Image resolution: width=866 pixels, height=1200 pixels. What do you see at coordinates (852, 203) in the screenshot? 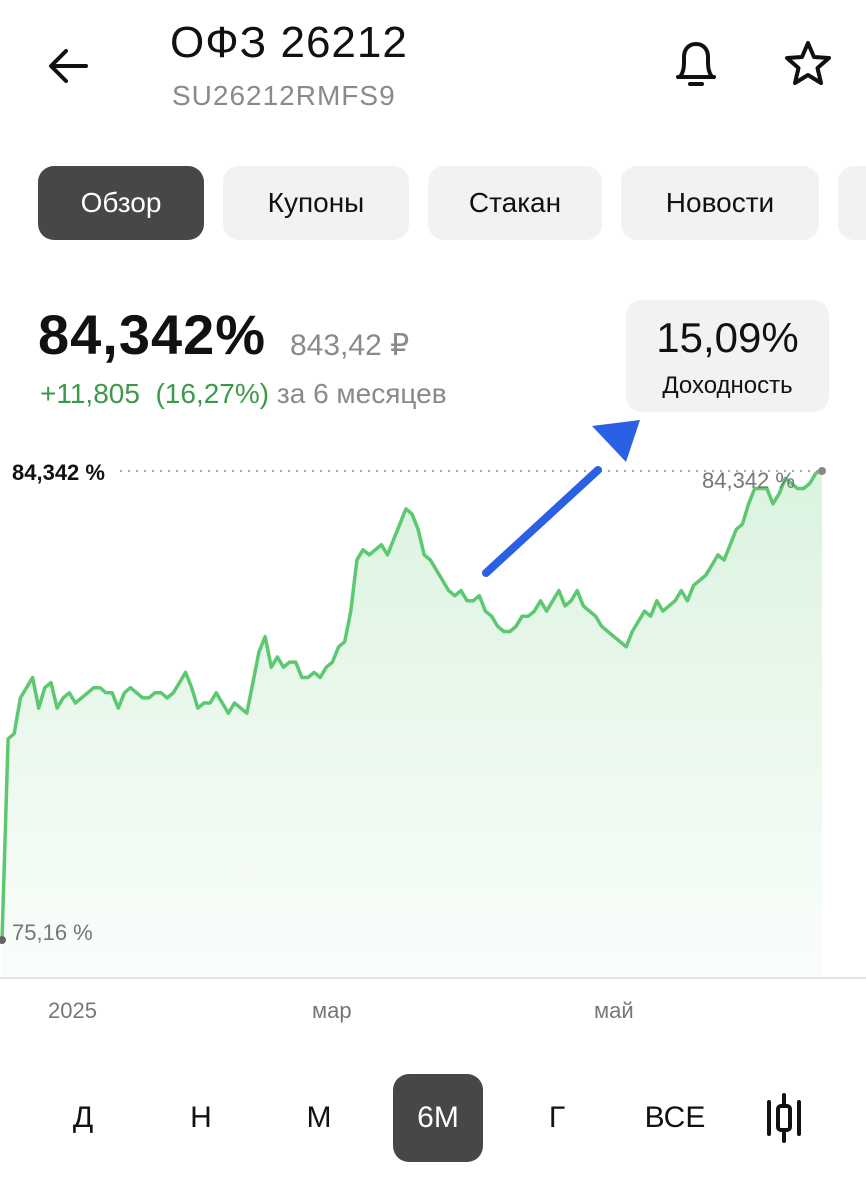
I see `tab-more-partial` at bounding box center [852, 203].